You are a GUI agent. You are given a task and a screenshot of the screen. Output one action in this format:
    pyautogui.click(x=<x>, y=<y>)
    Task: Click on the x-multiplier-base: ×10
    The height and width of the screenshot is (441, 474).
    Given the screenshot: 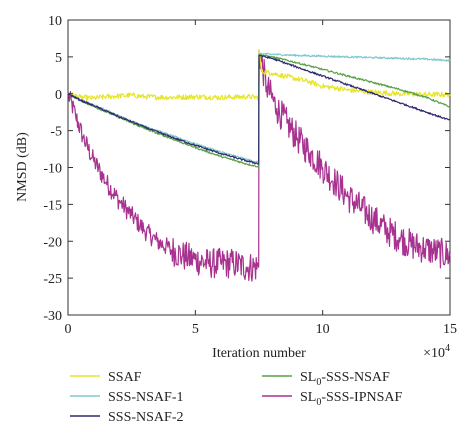 What is the action you would take?
    pyautogui.click(x=434, y=353)
    